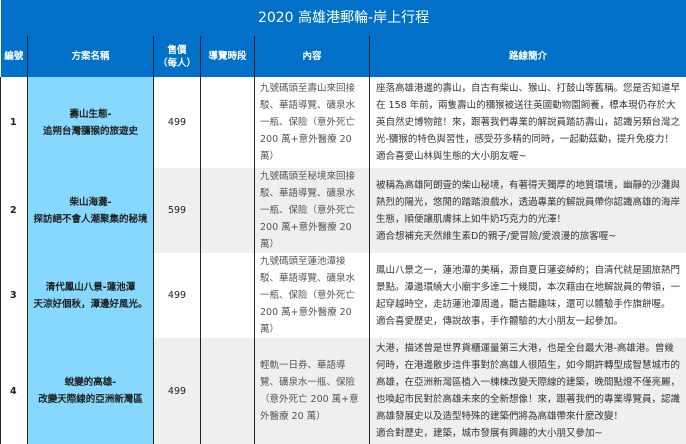 The width and height of the screenshot is (686, 444). Describe the element at coordinates (91, 295) in the screenshot. I see `plan-name: 清代鳳山八景-蓮池潭天涼好個秋，潭邊好風光。` at that location.